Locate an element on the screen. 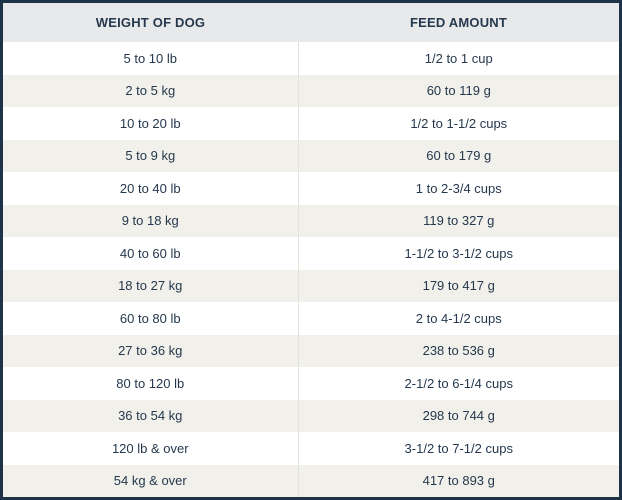 The image size is (622, 500). feed-amount-cell: 1/2 to 1 cup is located at coordinates (458, 58).